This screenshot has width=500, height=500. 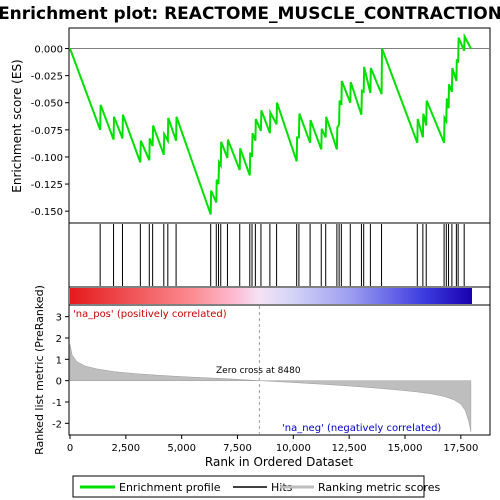 What do you see at coordinates (279, 462) in the screenshot?
I see `x-axis-label: Rank in Ordered Dataset` at bounding box center [279, 462].